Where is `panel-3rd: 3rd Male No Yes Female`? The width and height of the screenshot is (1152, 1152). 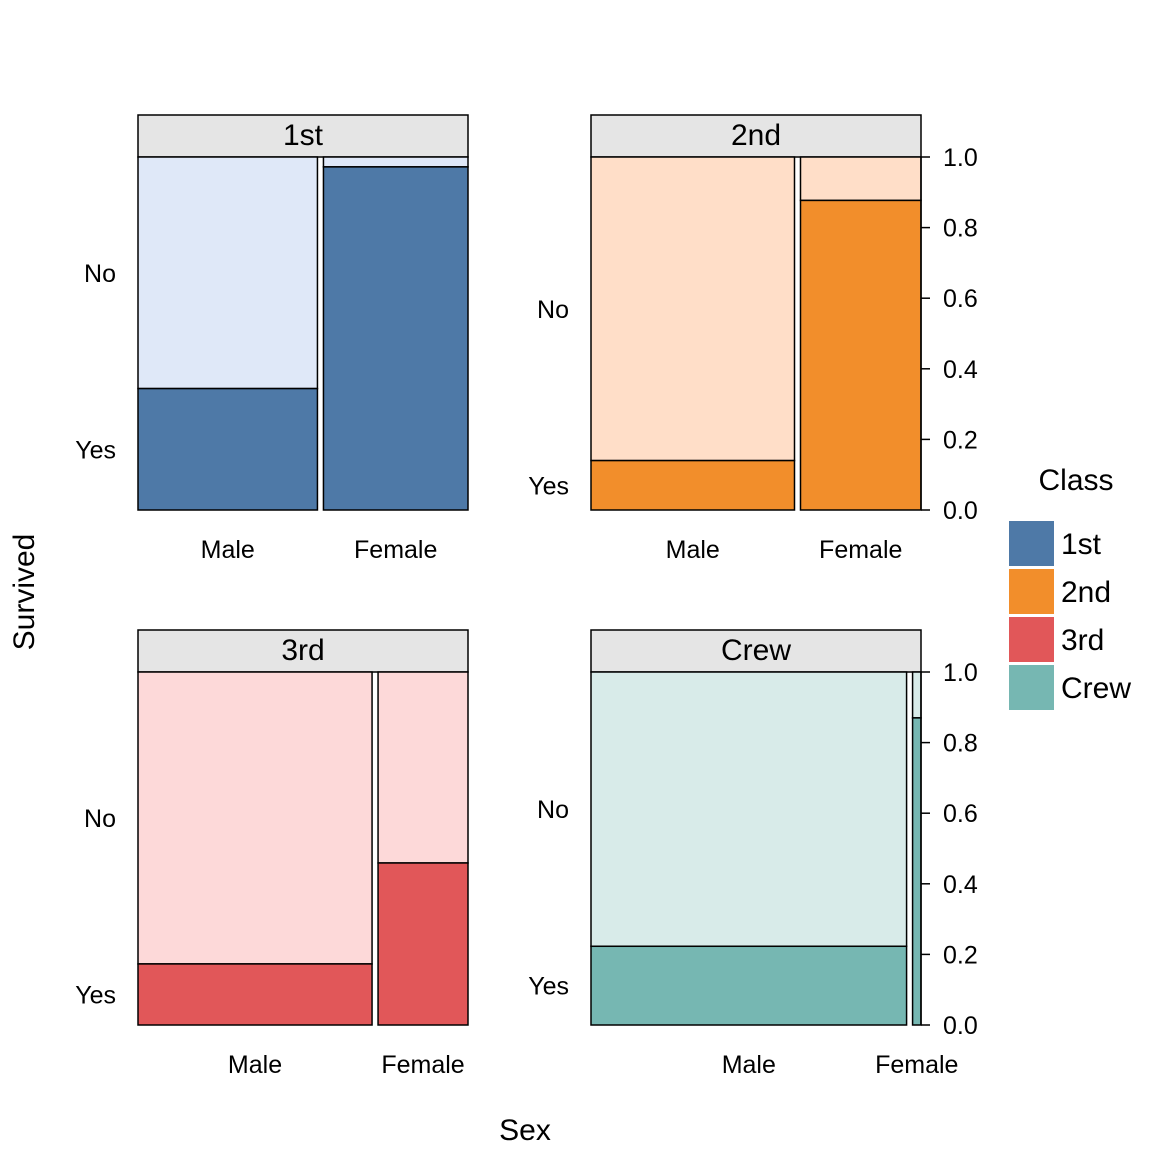
panel-3rd: 3rd Male No Yes Female is located at coordinates (272, 854).